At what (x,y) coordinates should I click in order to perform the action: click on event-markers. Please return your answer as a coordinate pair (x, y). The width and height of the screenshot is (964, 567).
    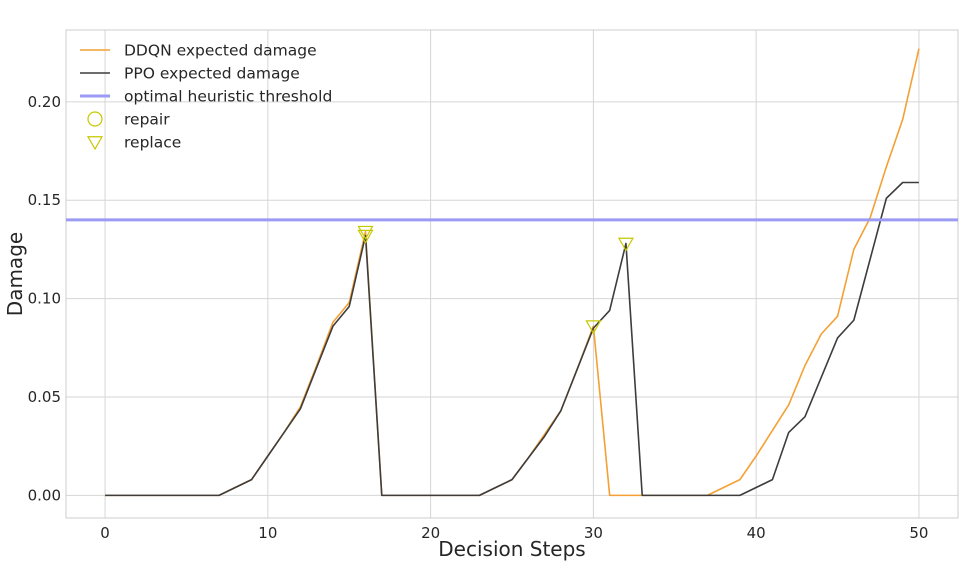
    Looking at the image, I should click on (495, 280).